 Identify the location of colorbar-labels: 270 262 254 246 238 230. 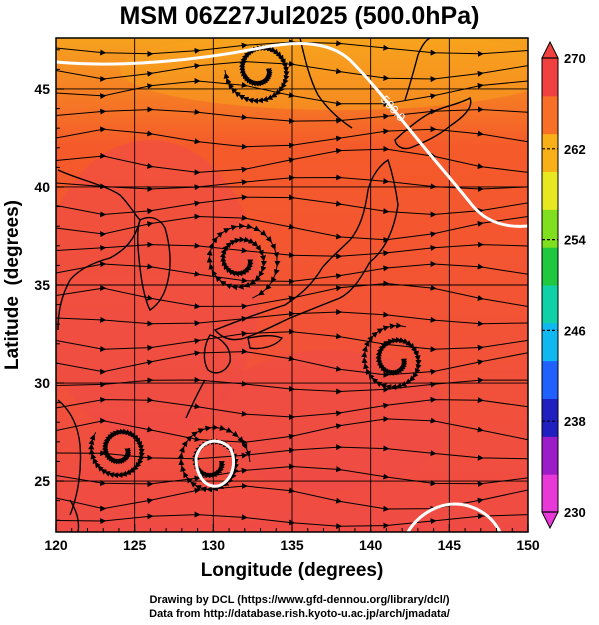
(564, 285).